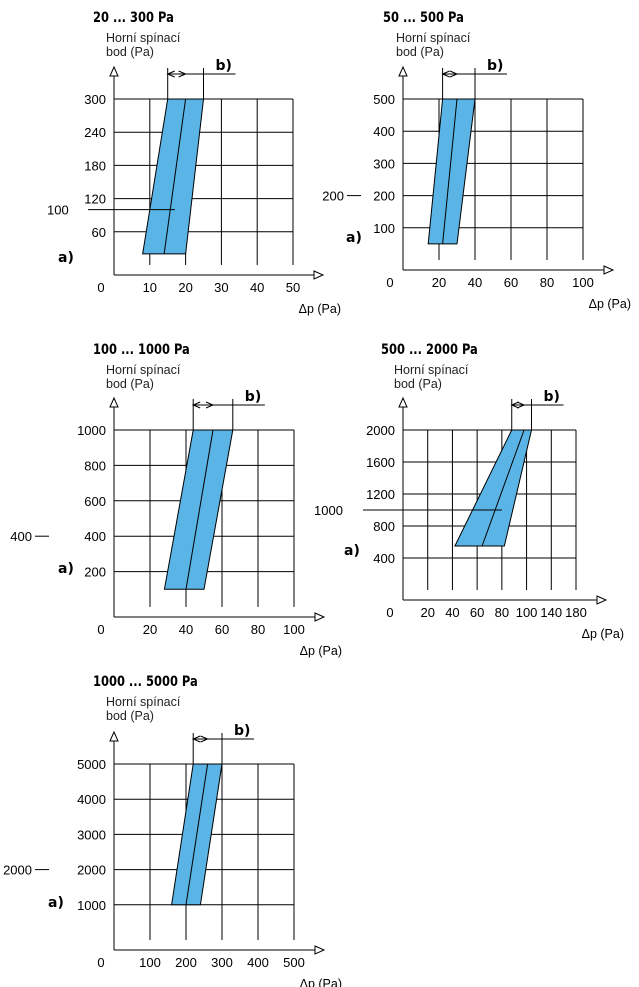  I want to click on x-tick-label: 400, so click(258, 962).